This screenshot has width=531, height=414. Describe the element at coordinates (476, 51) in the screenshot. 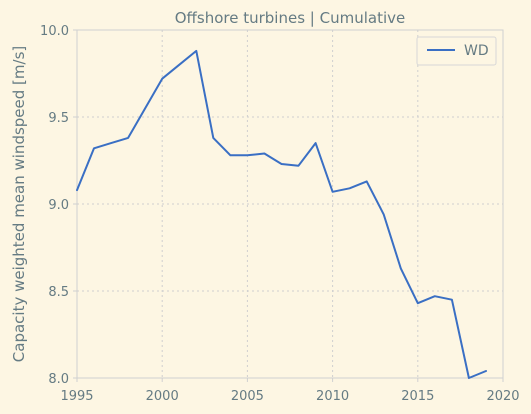

I see `legend-label: WD` at that location.